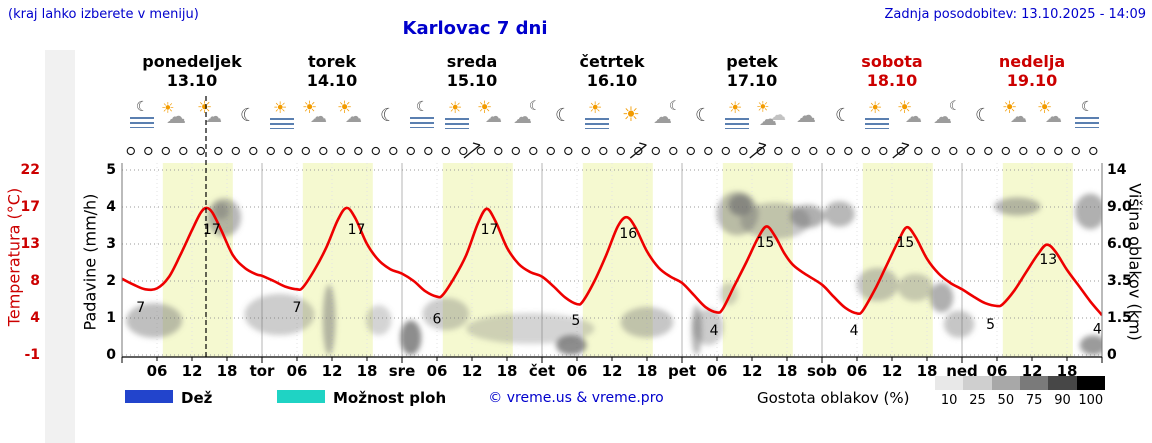  I want to click on axis-tick: 14, so click(1117, 170).